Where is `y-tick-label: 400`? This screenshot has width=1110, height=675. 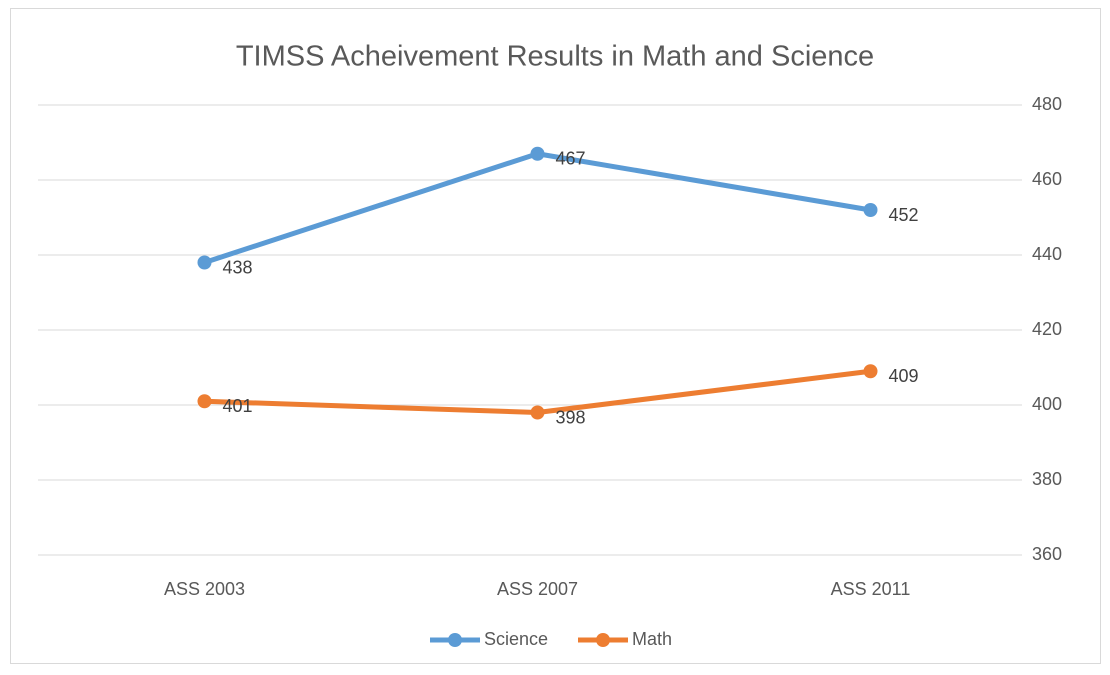 y-tick-label: 400 is located at coordinates (1047, 404).